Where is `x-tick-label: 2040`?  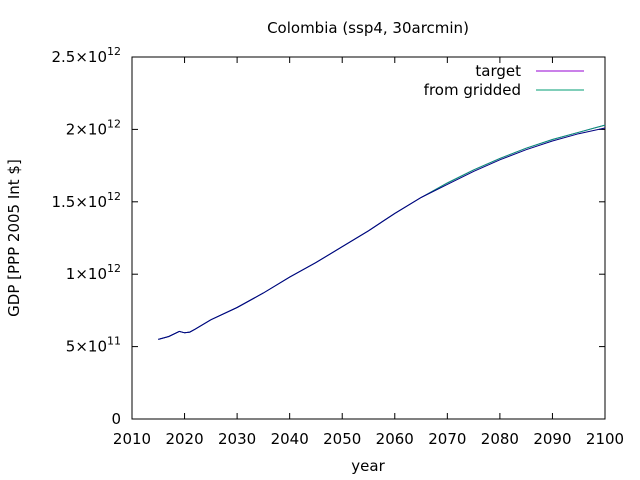
x-tick-label: 2040 is located at coordinates (290, 439).